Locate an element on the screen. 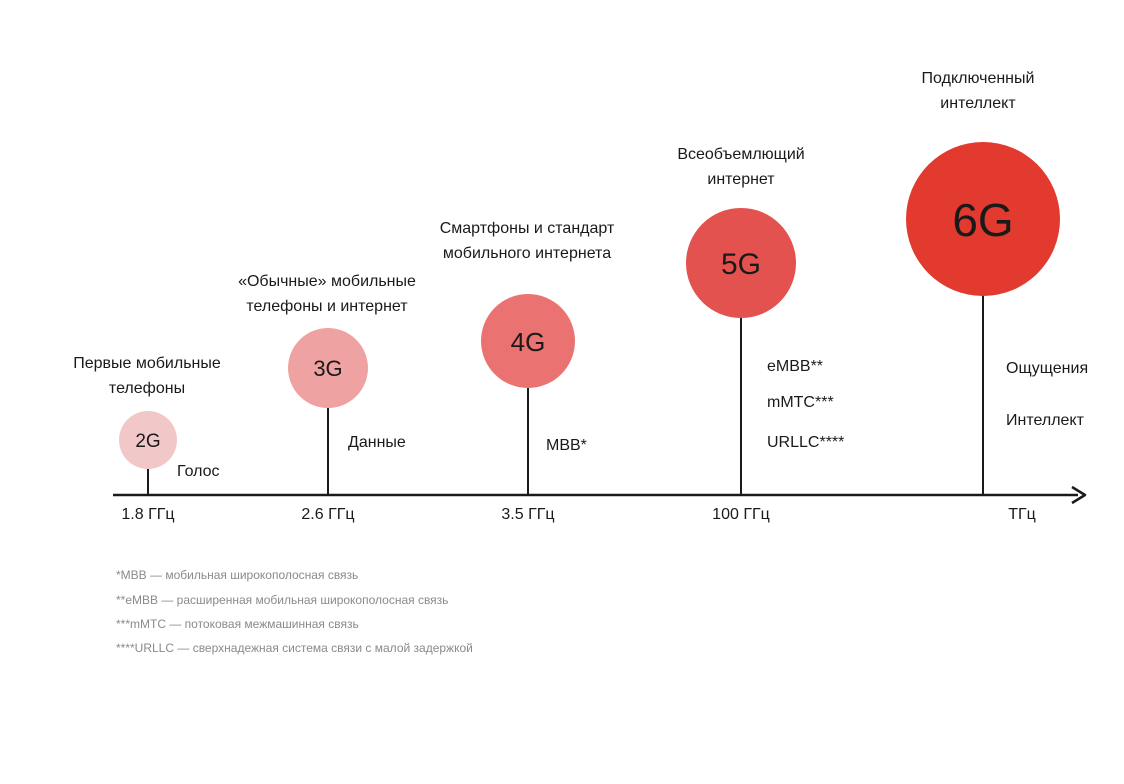 Image resolution: width=1124 pixels, height=784 pixels. footnote-mmtc: ***mMTC — потоковая межмашинная связь is located at coordinates (237, 624).